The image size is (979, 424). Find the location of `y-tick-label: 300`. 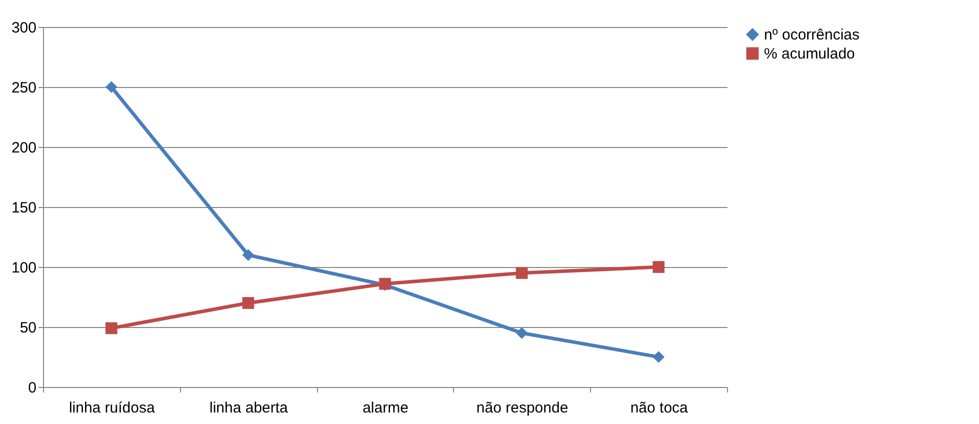

y-tick-label: 300 is located at coordinates (23, 28).